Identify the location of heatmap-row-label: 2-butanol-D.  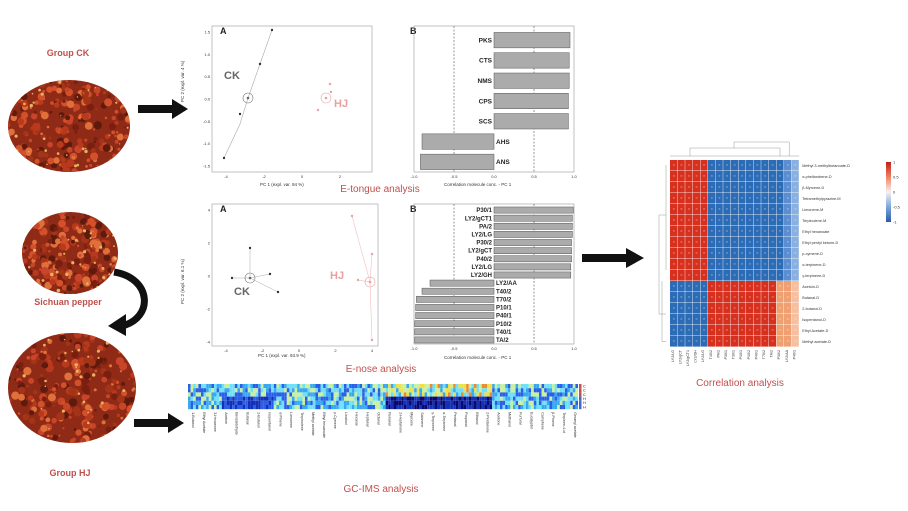
(812, 309).